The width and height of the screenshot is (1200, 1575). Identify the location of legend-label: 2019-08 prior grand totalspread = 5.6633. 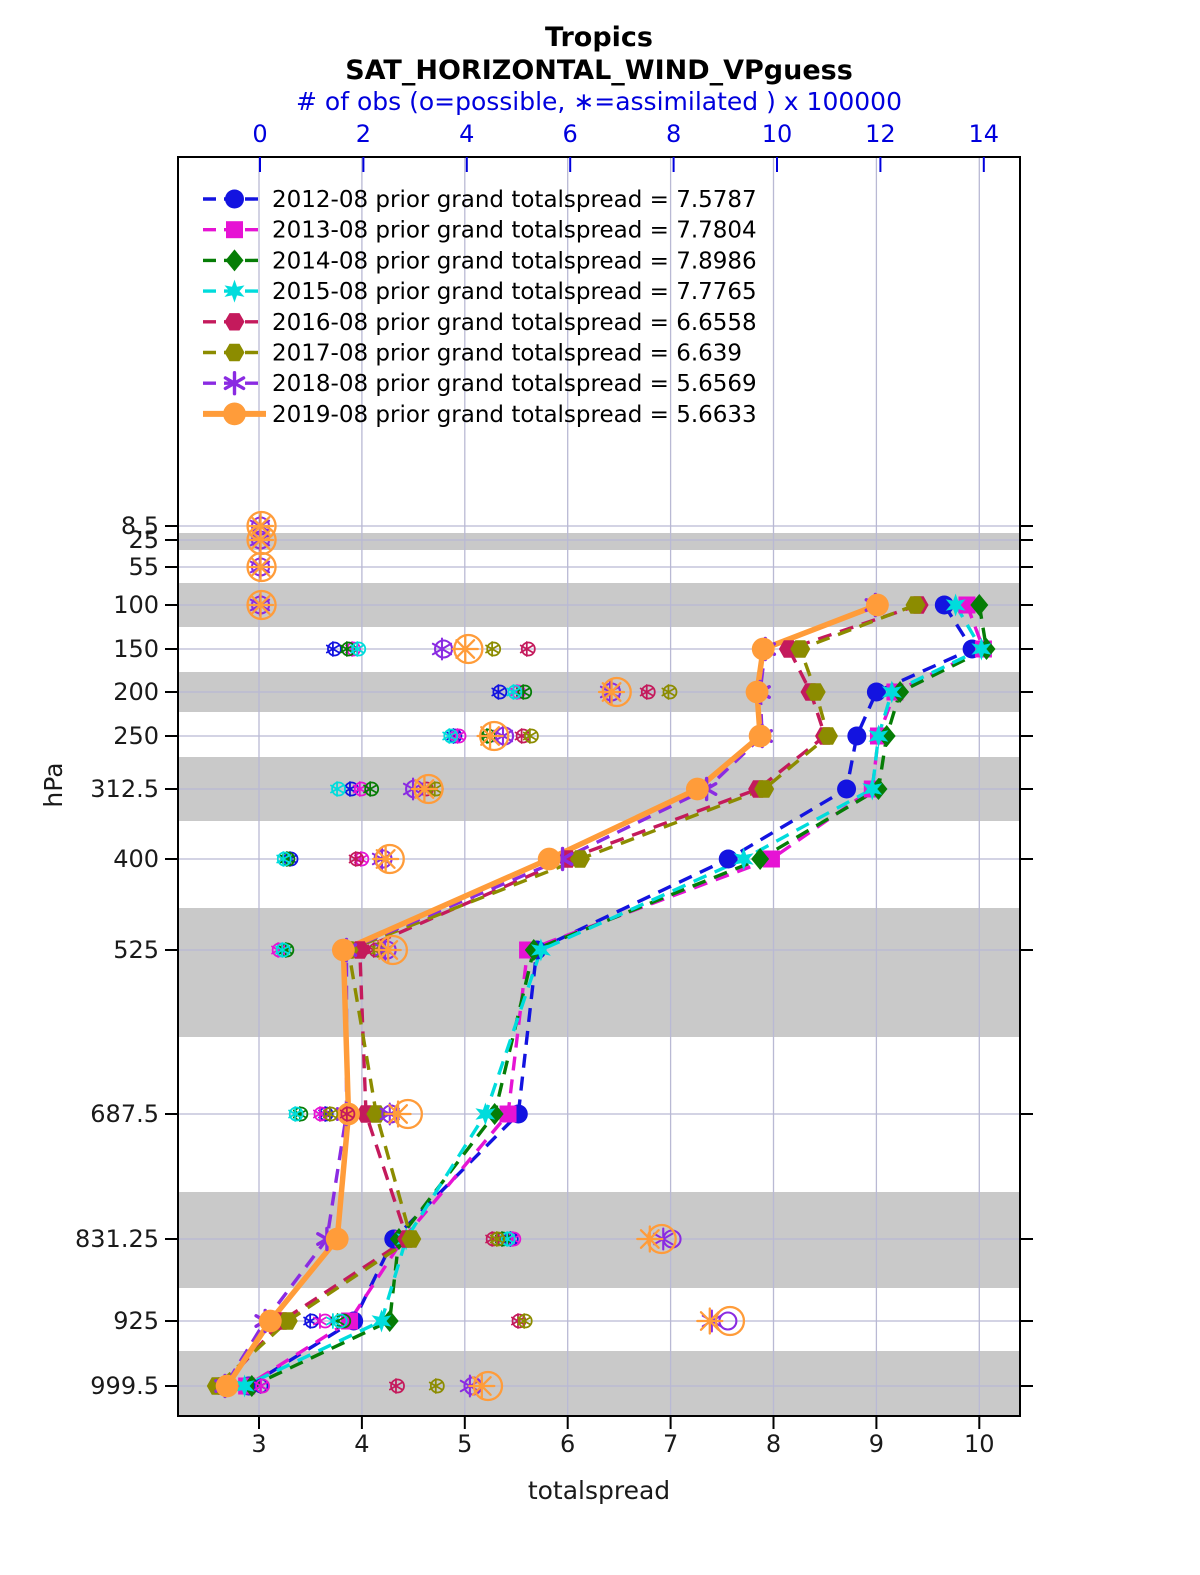
(514, 415).